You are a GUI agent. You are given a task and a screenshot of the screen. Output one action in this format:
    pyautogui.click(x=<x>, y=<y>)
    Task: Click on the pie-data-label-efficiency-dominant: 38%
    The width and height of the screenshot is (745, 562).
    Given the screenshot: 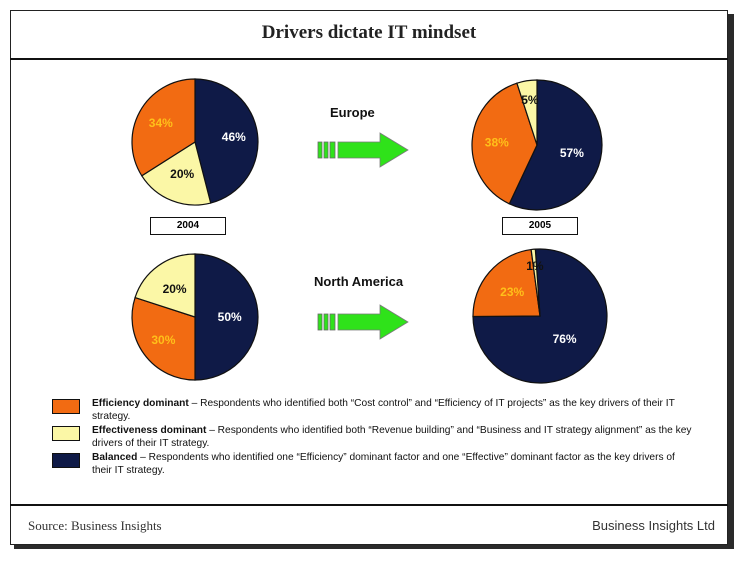 What is the action you would take?
    pyautogui.click(x=497, y=143)
    